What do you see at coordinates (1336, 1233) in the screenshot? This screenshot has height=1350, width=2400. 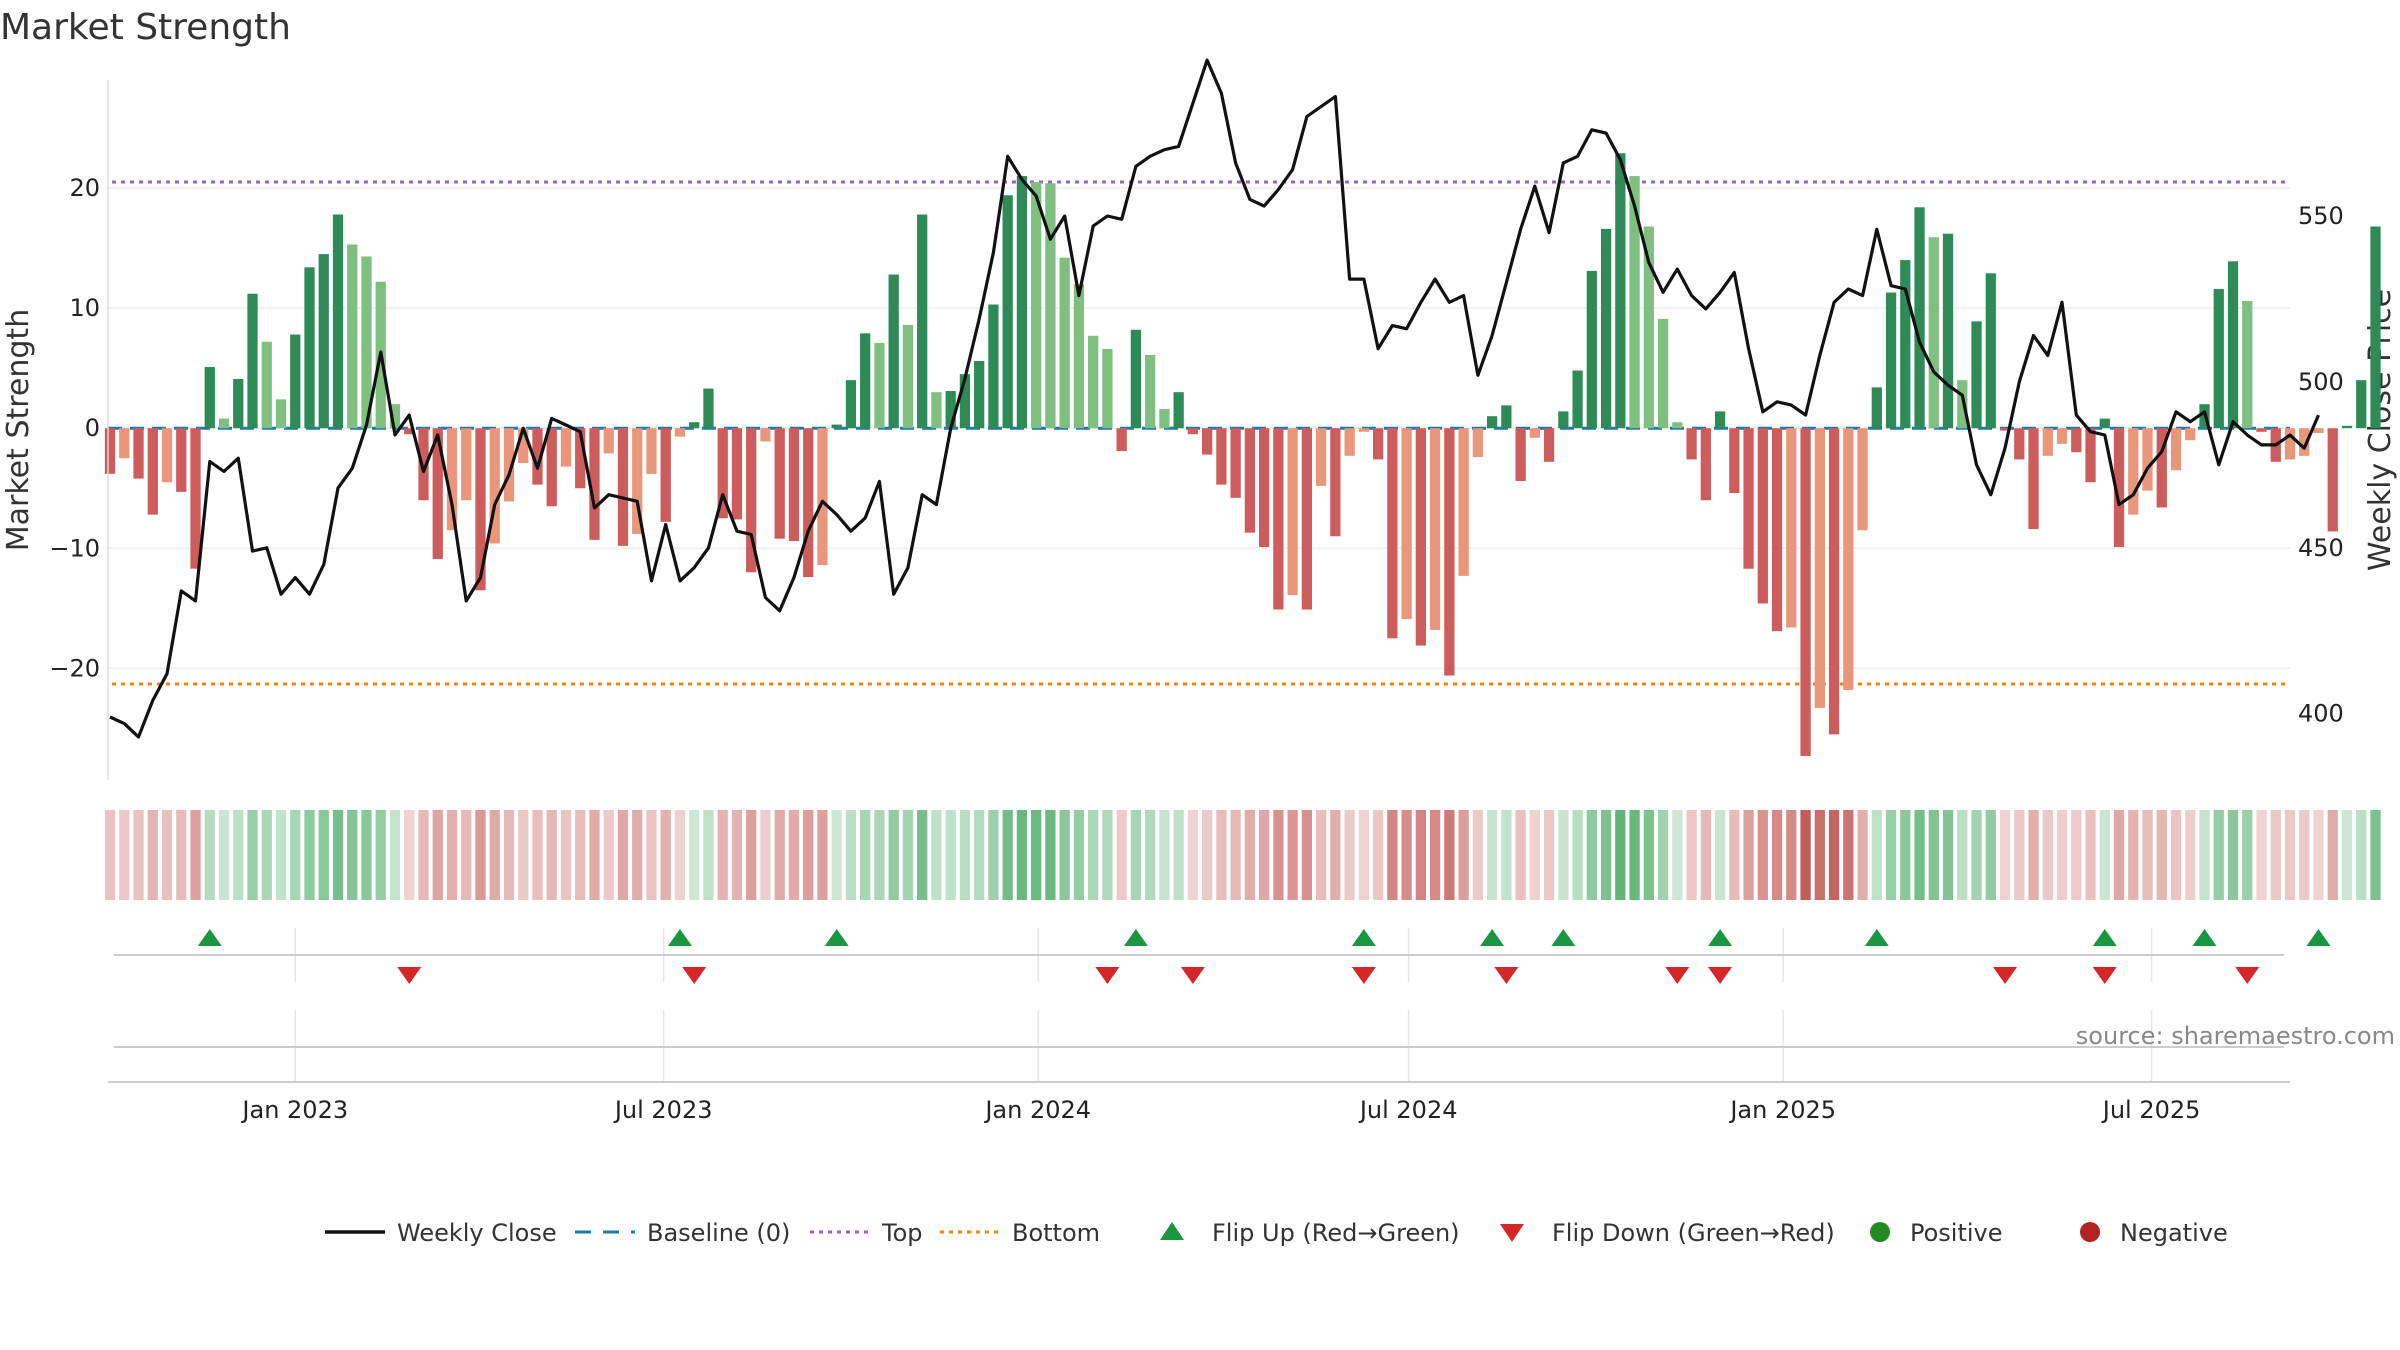 I see `legend-label: Flip Up (Red→Green)` at bounding box center [1336, 1233].